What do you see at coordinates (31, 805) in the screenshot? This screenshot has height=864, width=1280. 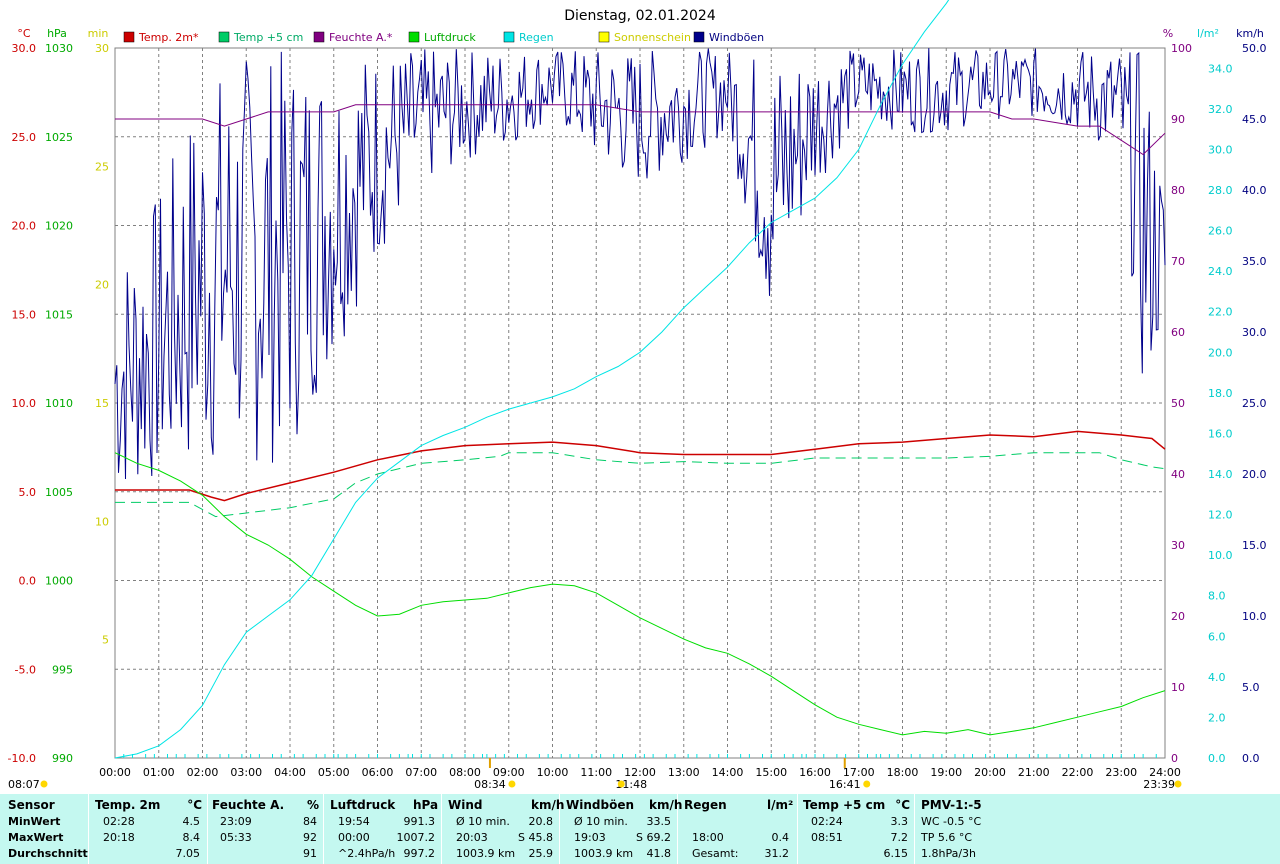 I see `header-sensor: Sensor` at bounding box center [31, 805].